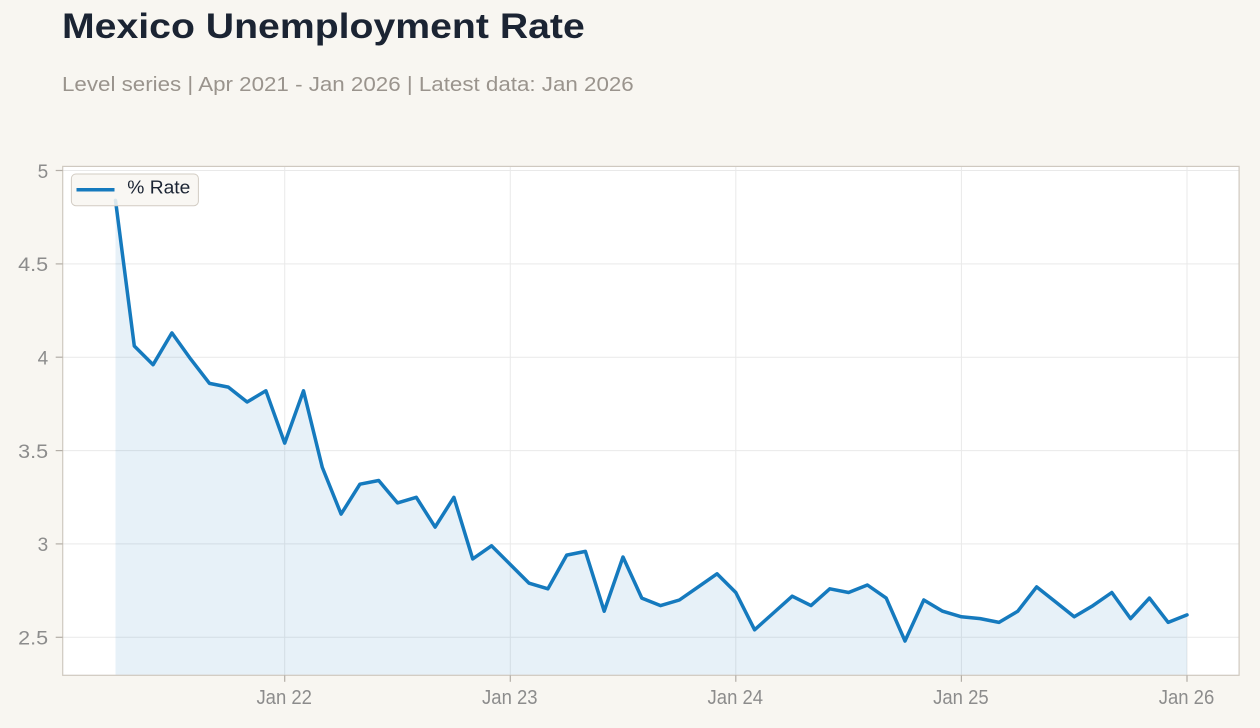 The image size is (1260, 728). What do you see at coordinates (43, 359) in the screenshot?
I see `svg-text: 4` at bounding box center [43, 359].